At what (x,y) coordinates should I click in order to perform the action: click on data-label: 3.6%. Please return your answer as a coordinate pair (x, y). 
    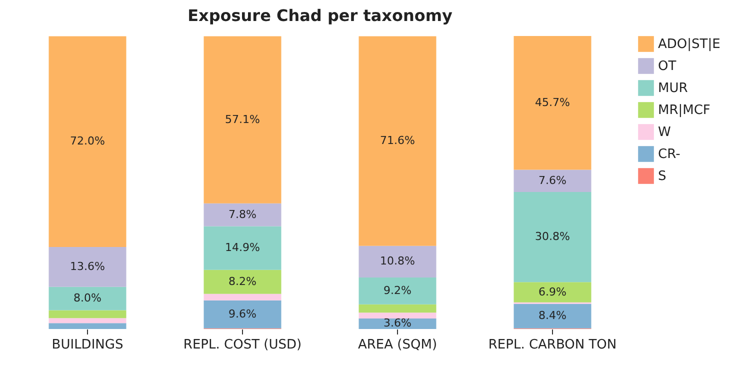
    Looking at the image, I should click on (398, 323).